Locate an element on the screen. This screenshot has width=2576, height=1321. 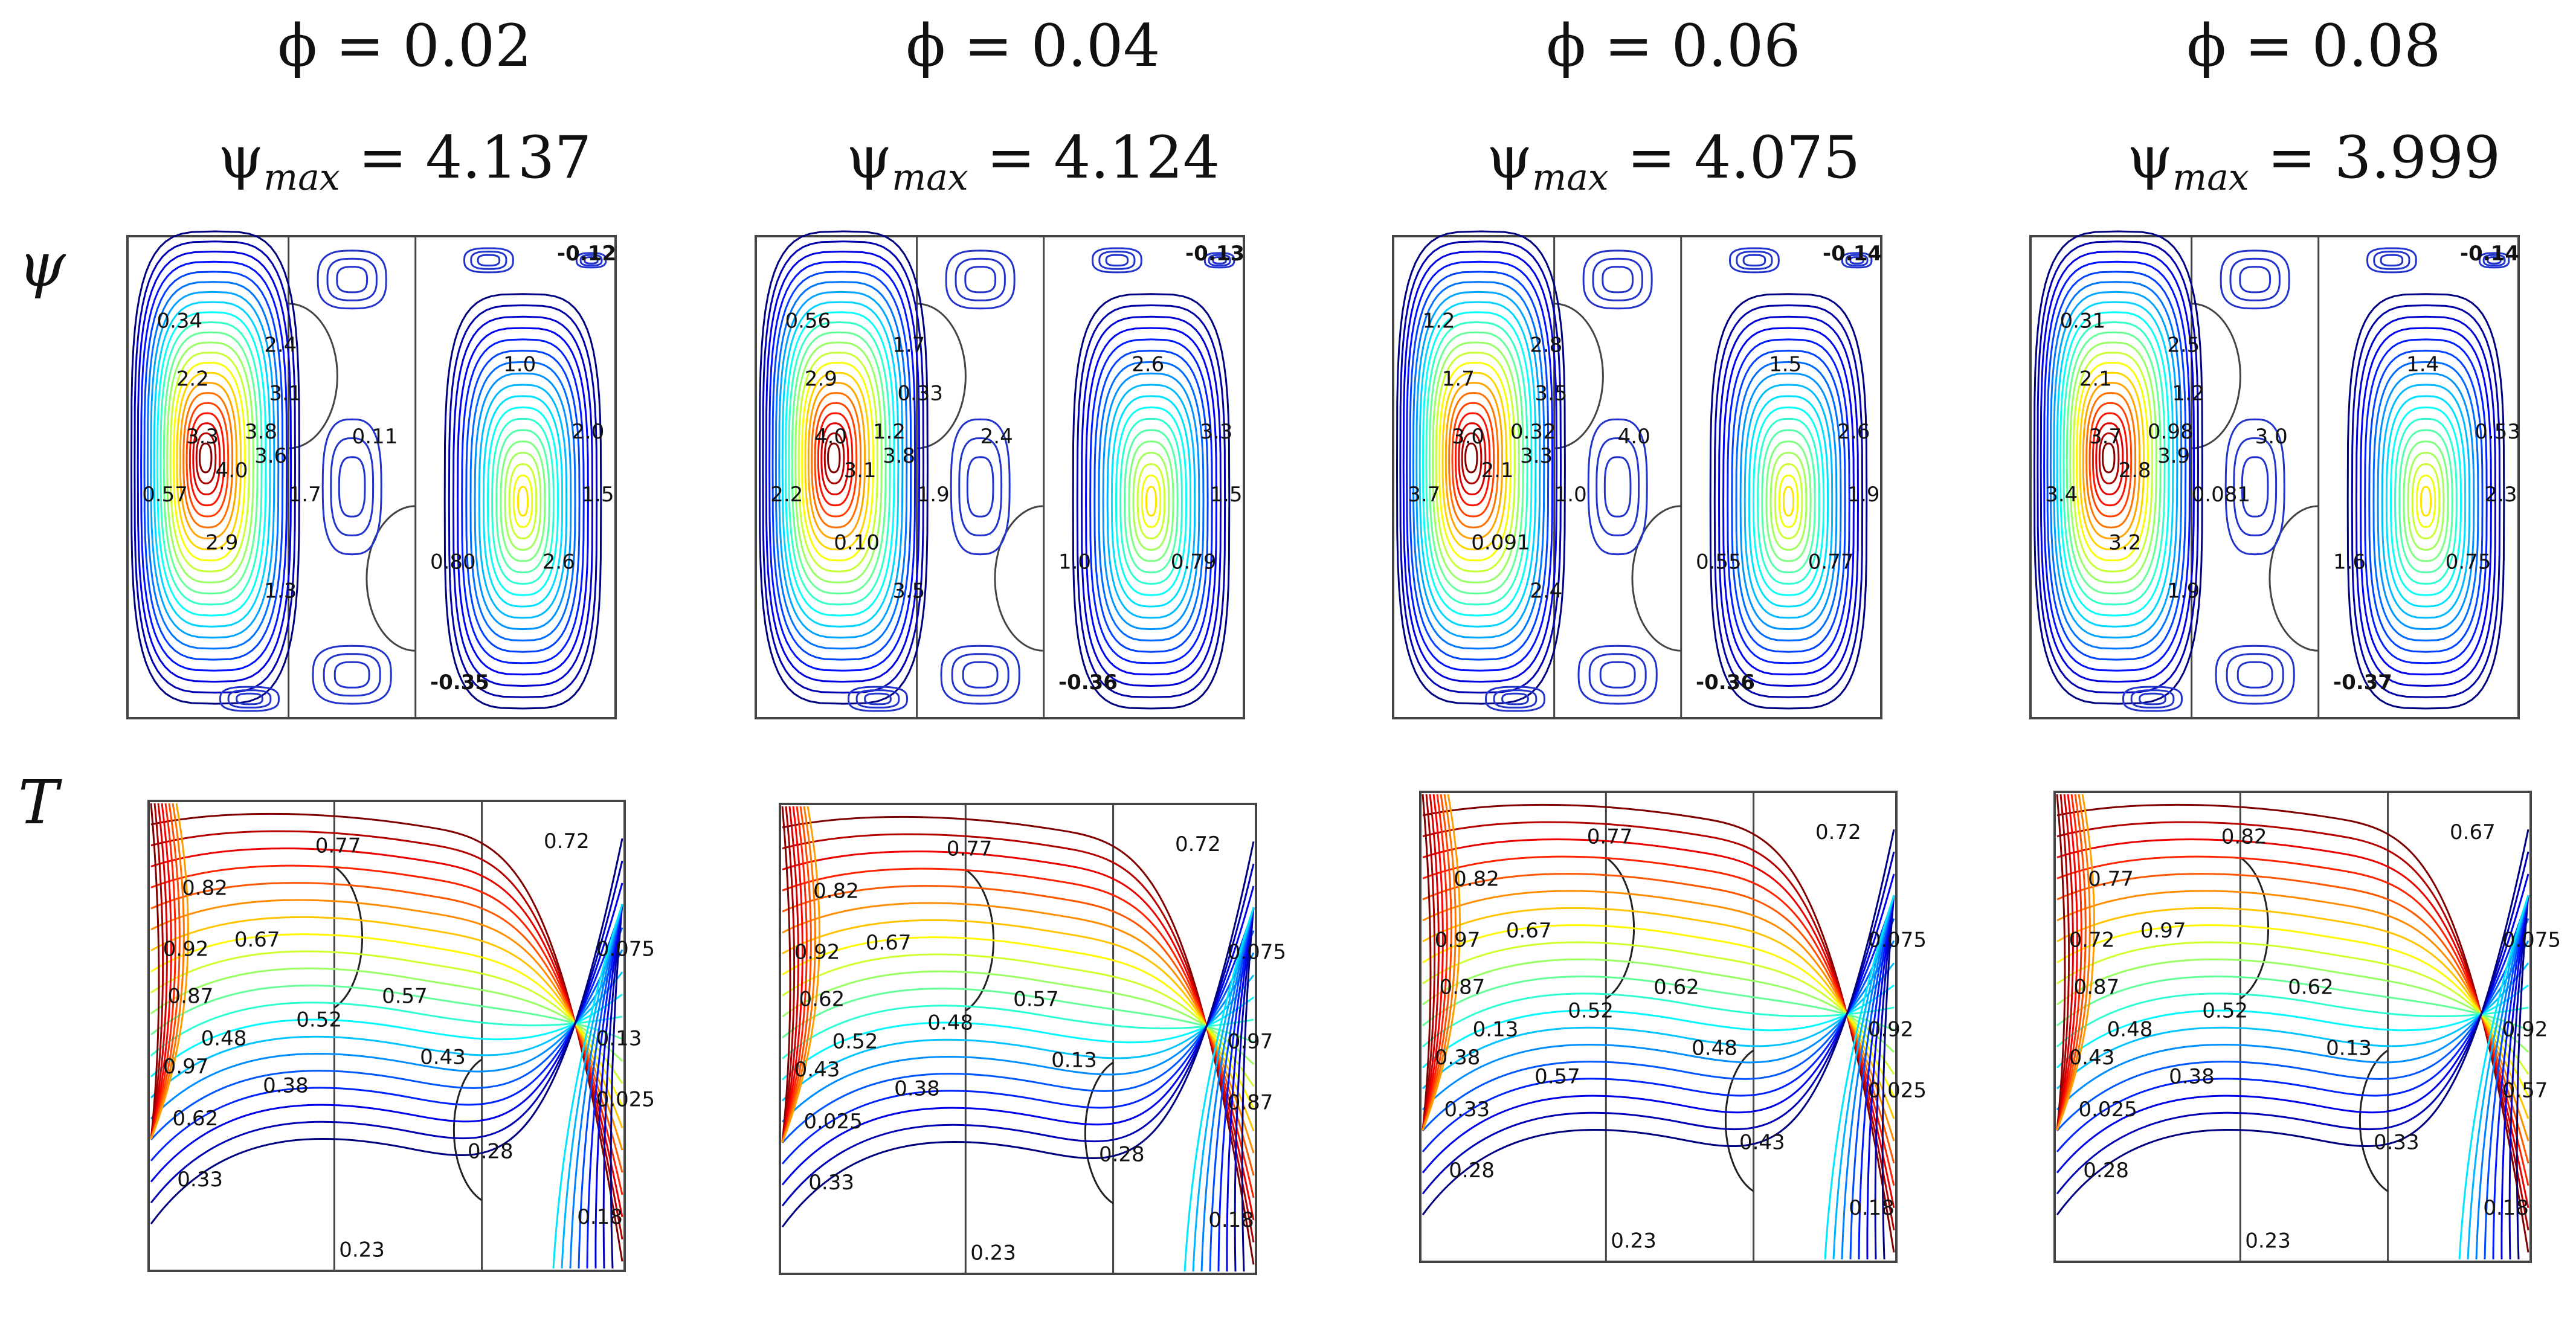
stream-contour-label: 1.7 is located at coordinates (305, 495).